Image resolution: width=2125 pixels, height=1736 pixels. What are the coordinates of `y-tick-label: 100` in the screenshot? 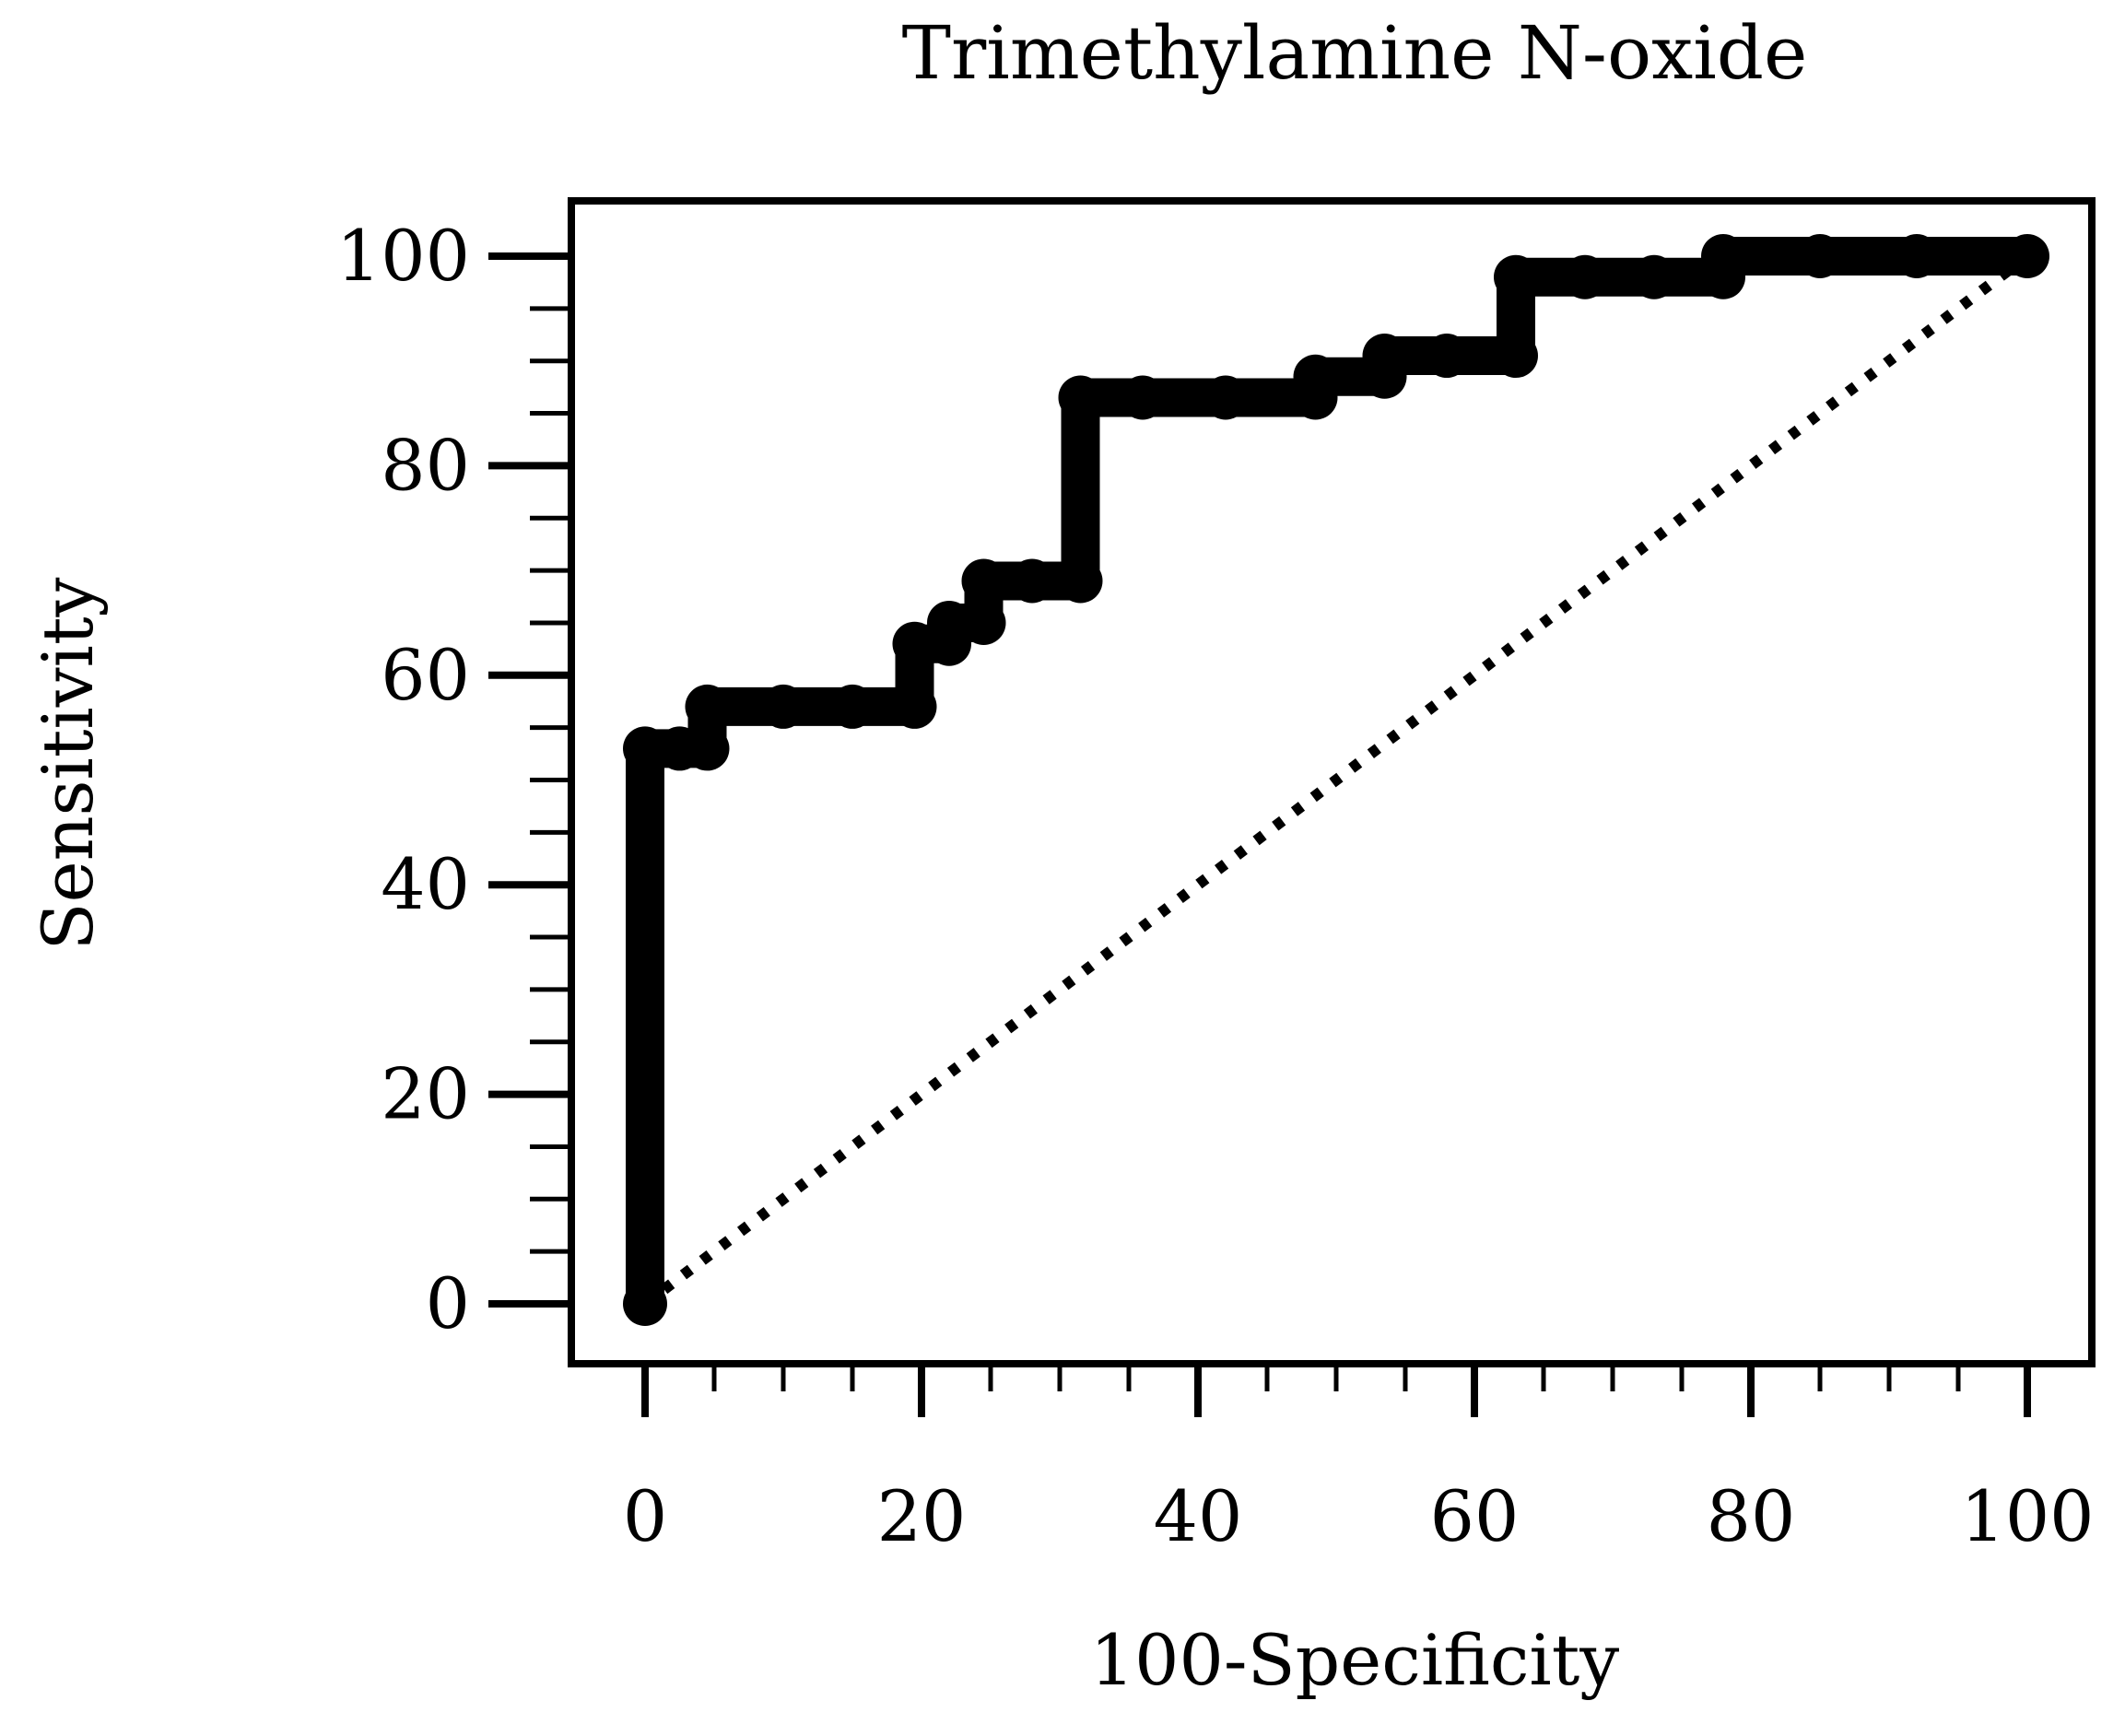 It's located at (403, 256).